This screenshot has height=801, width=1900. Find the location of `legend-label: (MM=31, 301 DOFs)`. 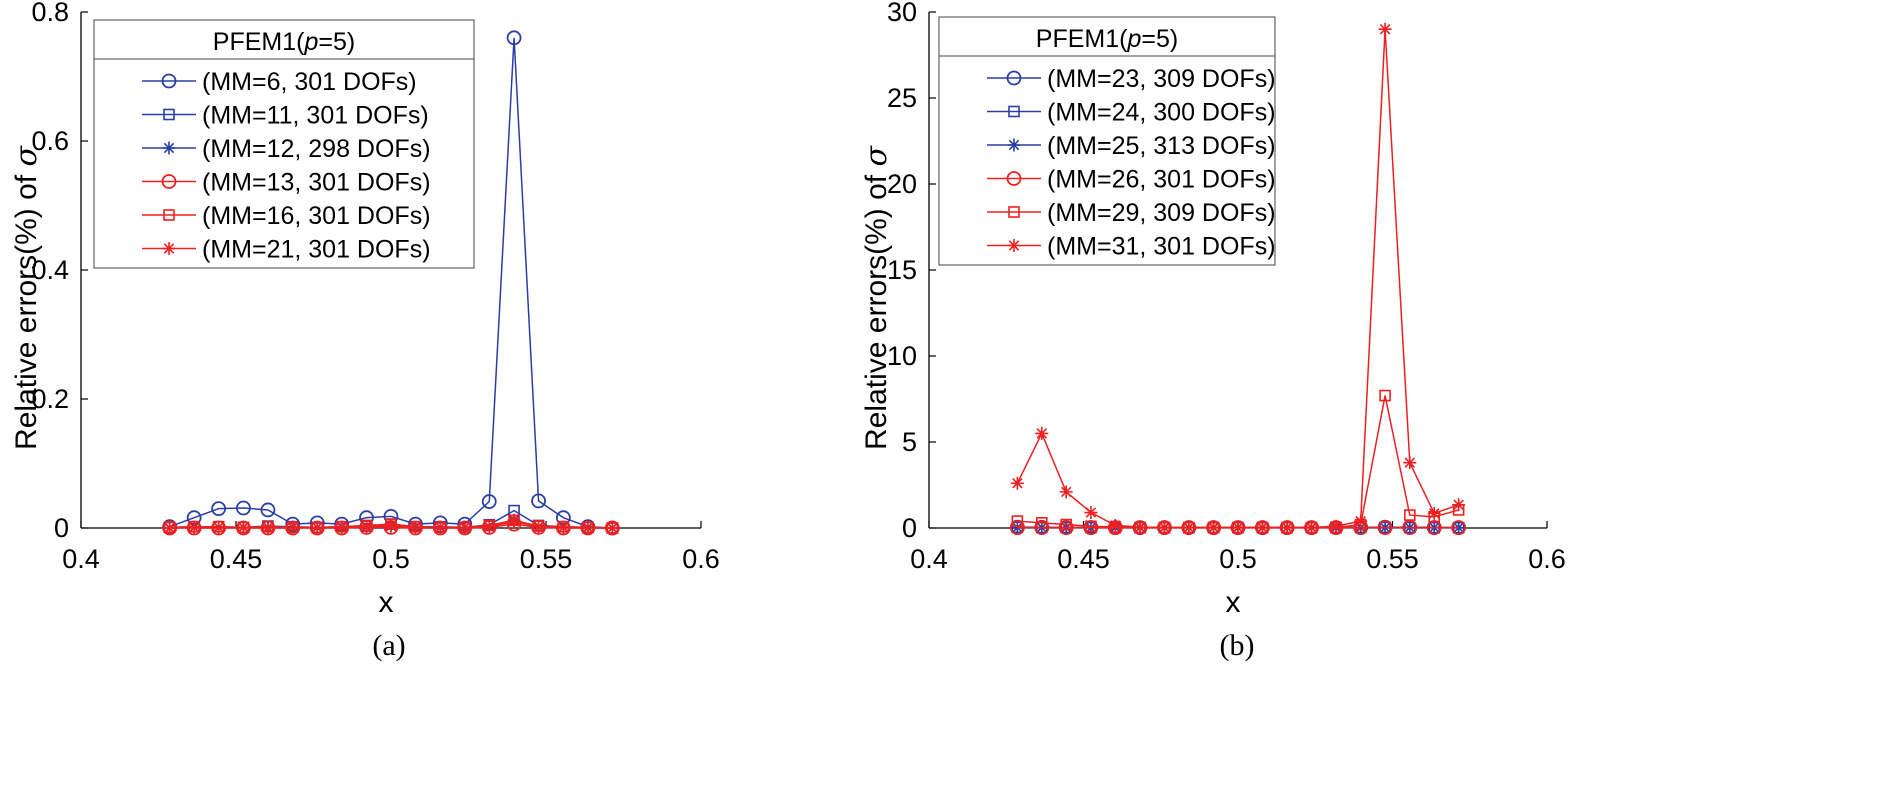

legend-label: (MM=31, 301 DOFs) is located at coordinates (1161, 247).